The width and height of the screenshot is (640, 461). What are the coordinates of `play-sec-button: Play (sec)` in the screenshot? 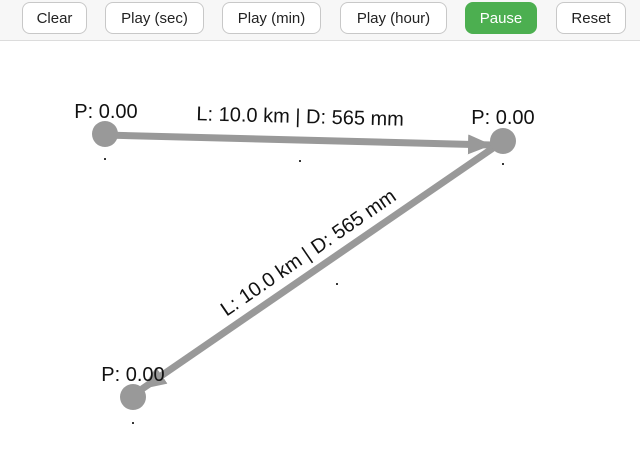 It's located at (154, 18).